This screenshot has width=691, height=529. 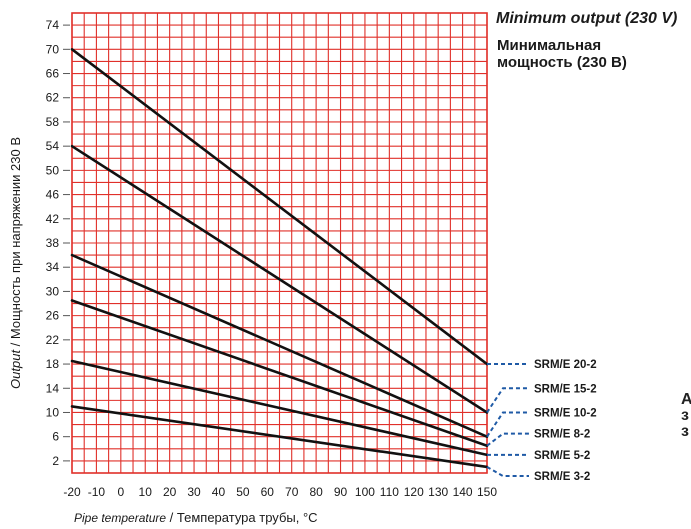 I want to click on x-tick-label: 0, so click(x=120, y=492).